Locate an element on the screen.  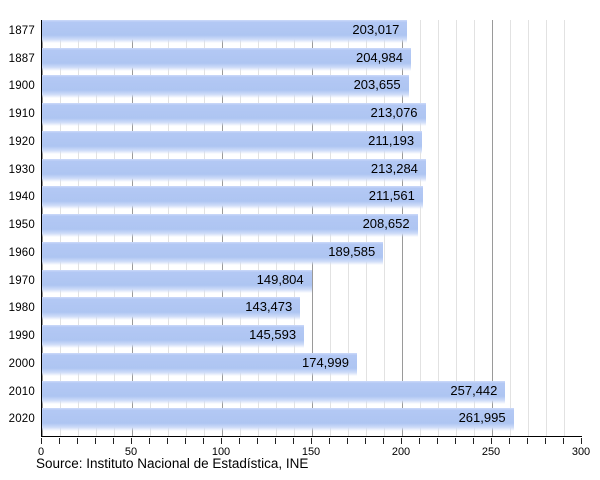
bar-row: 145,593 is located at coordinates (312, 339).